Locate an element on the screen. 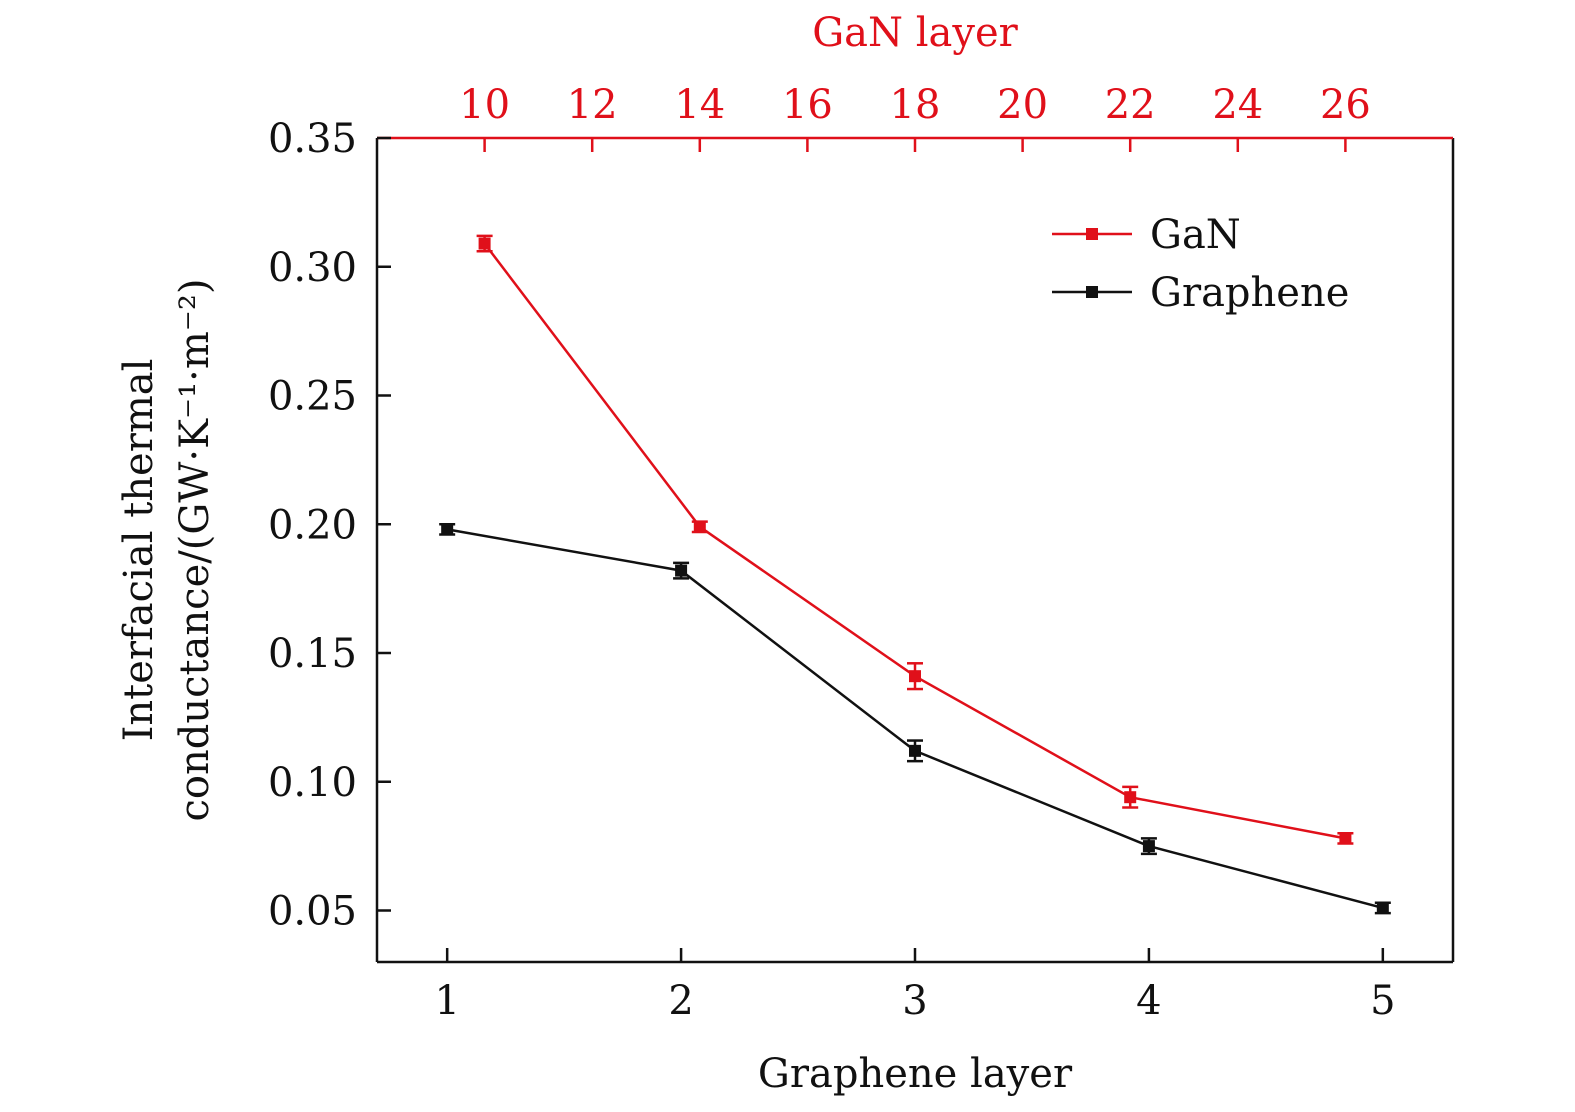 The image size is (1575, 1112). y-axis-title-line-1: Interfacial thermal is located at coordinates (139, 550).